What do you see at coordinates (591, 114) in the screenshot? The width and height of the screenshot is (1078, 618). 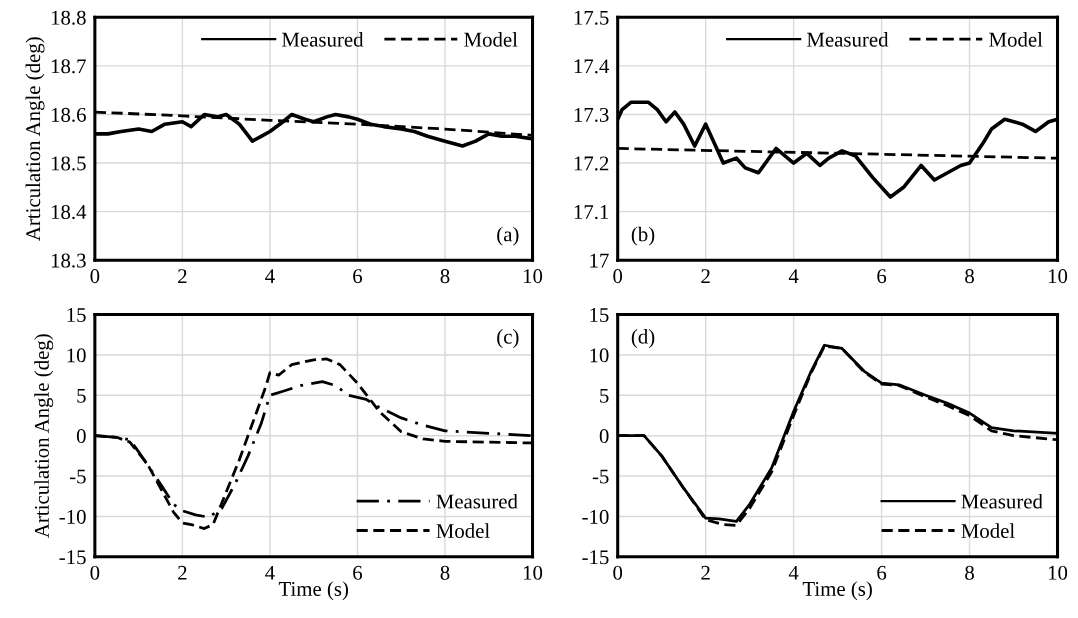 I see `y-tick-label: 17.3` at bounding box center [591, 114].